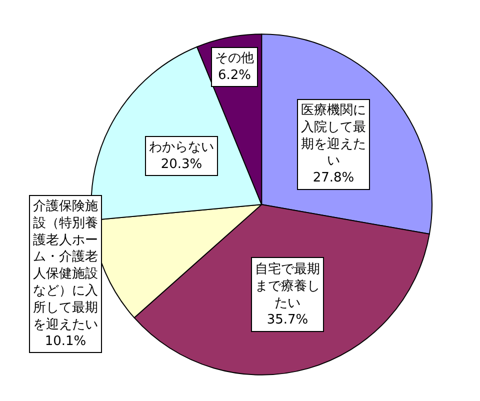  I want to click on slice-label: わからない, so click(181, 147).